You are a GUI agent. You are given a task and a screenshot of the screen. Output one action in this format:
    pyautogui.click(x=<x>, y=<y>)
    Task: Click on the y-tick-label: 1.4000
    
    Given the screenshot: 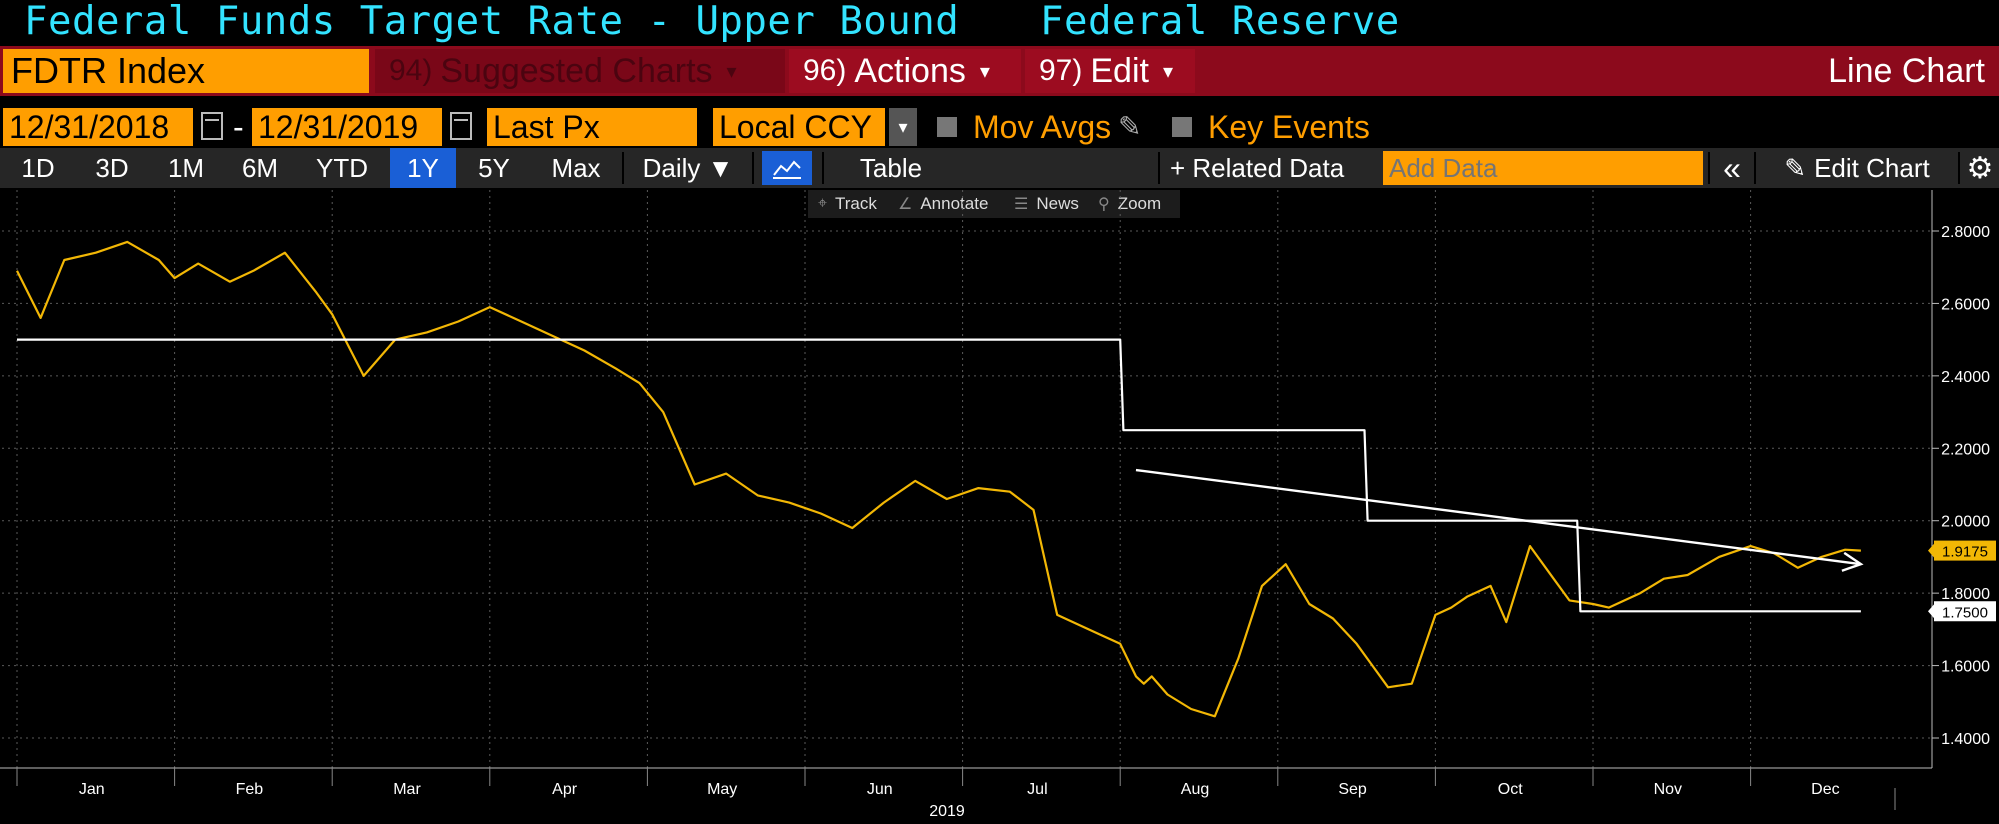 What is the action you would take?
    pyautogui.click(x=1965, y=739)
    